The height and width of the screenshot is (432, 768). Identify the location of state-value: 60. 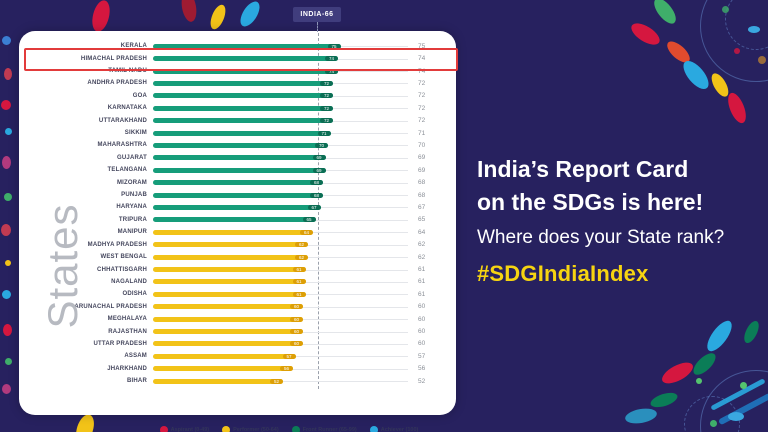
(422, 344).